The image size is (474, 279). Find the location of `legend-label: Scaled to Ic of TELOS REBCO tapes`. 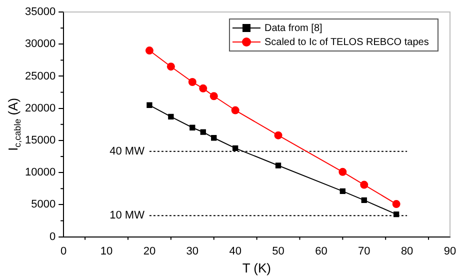

legend-label: Scaled to Ic of TELOS REBCO tapes is located at coordinates (346, 42).